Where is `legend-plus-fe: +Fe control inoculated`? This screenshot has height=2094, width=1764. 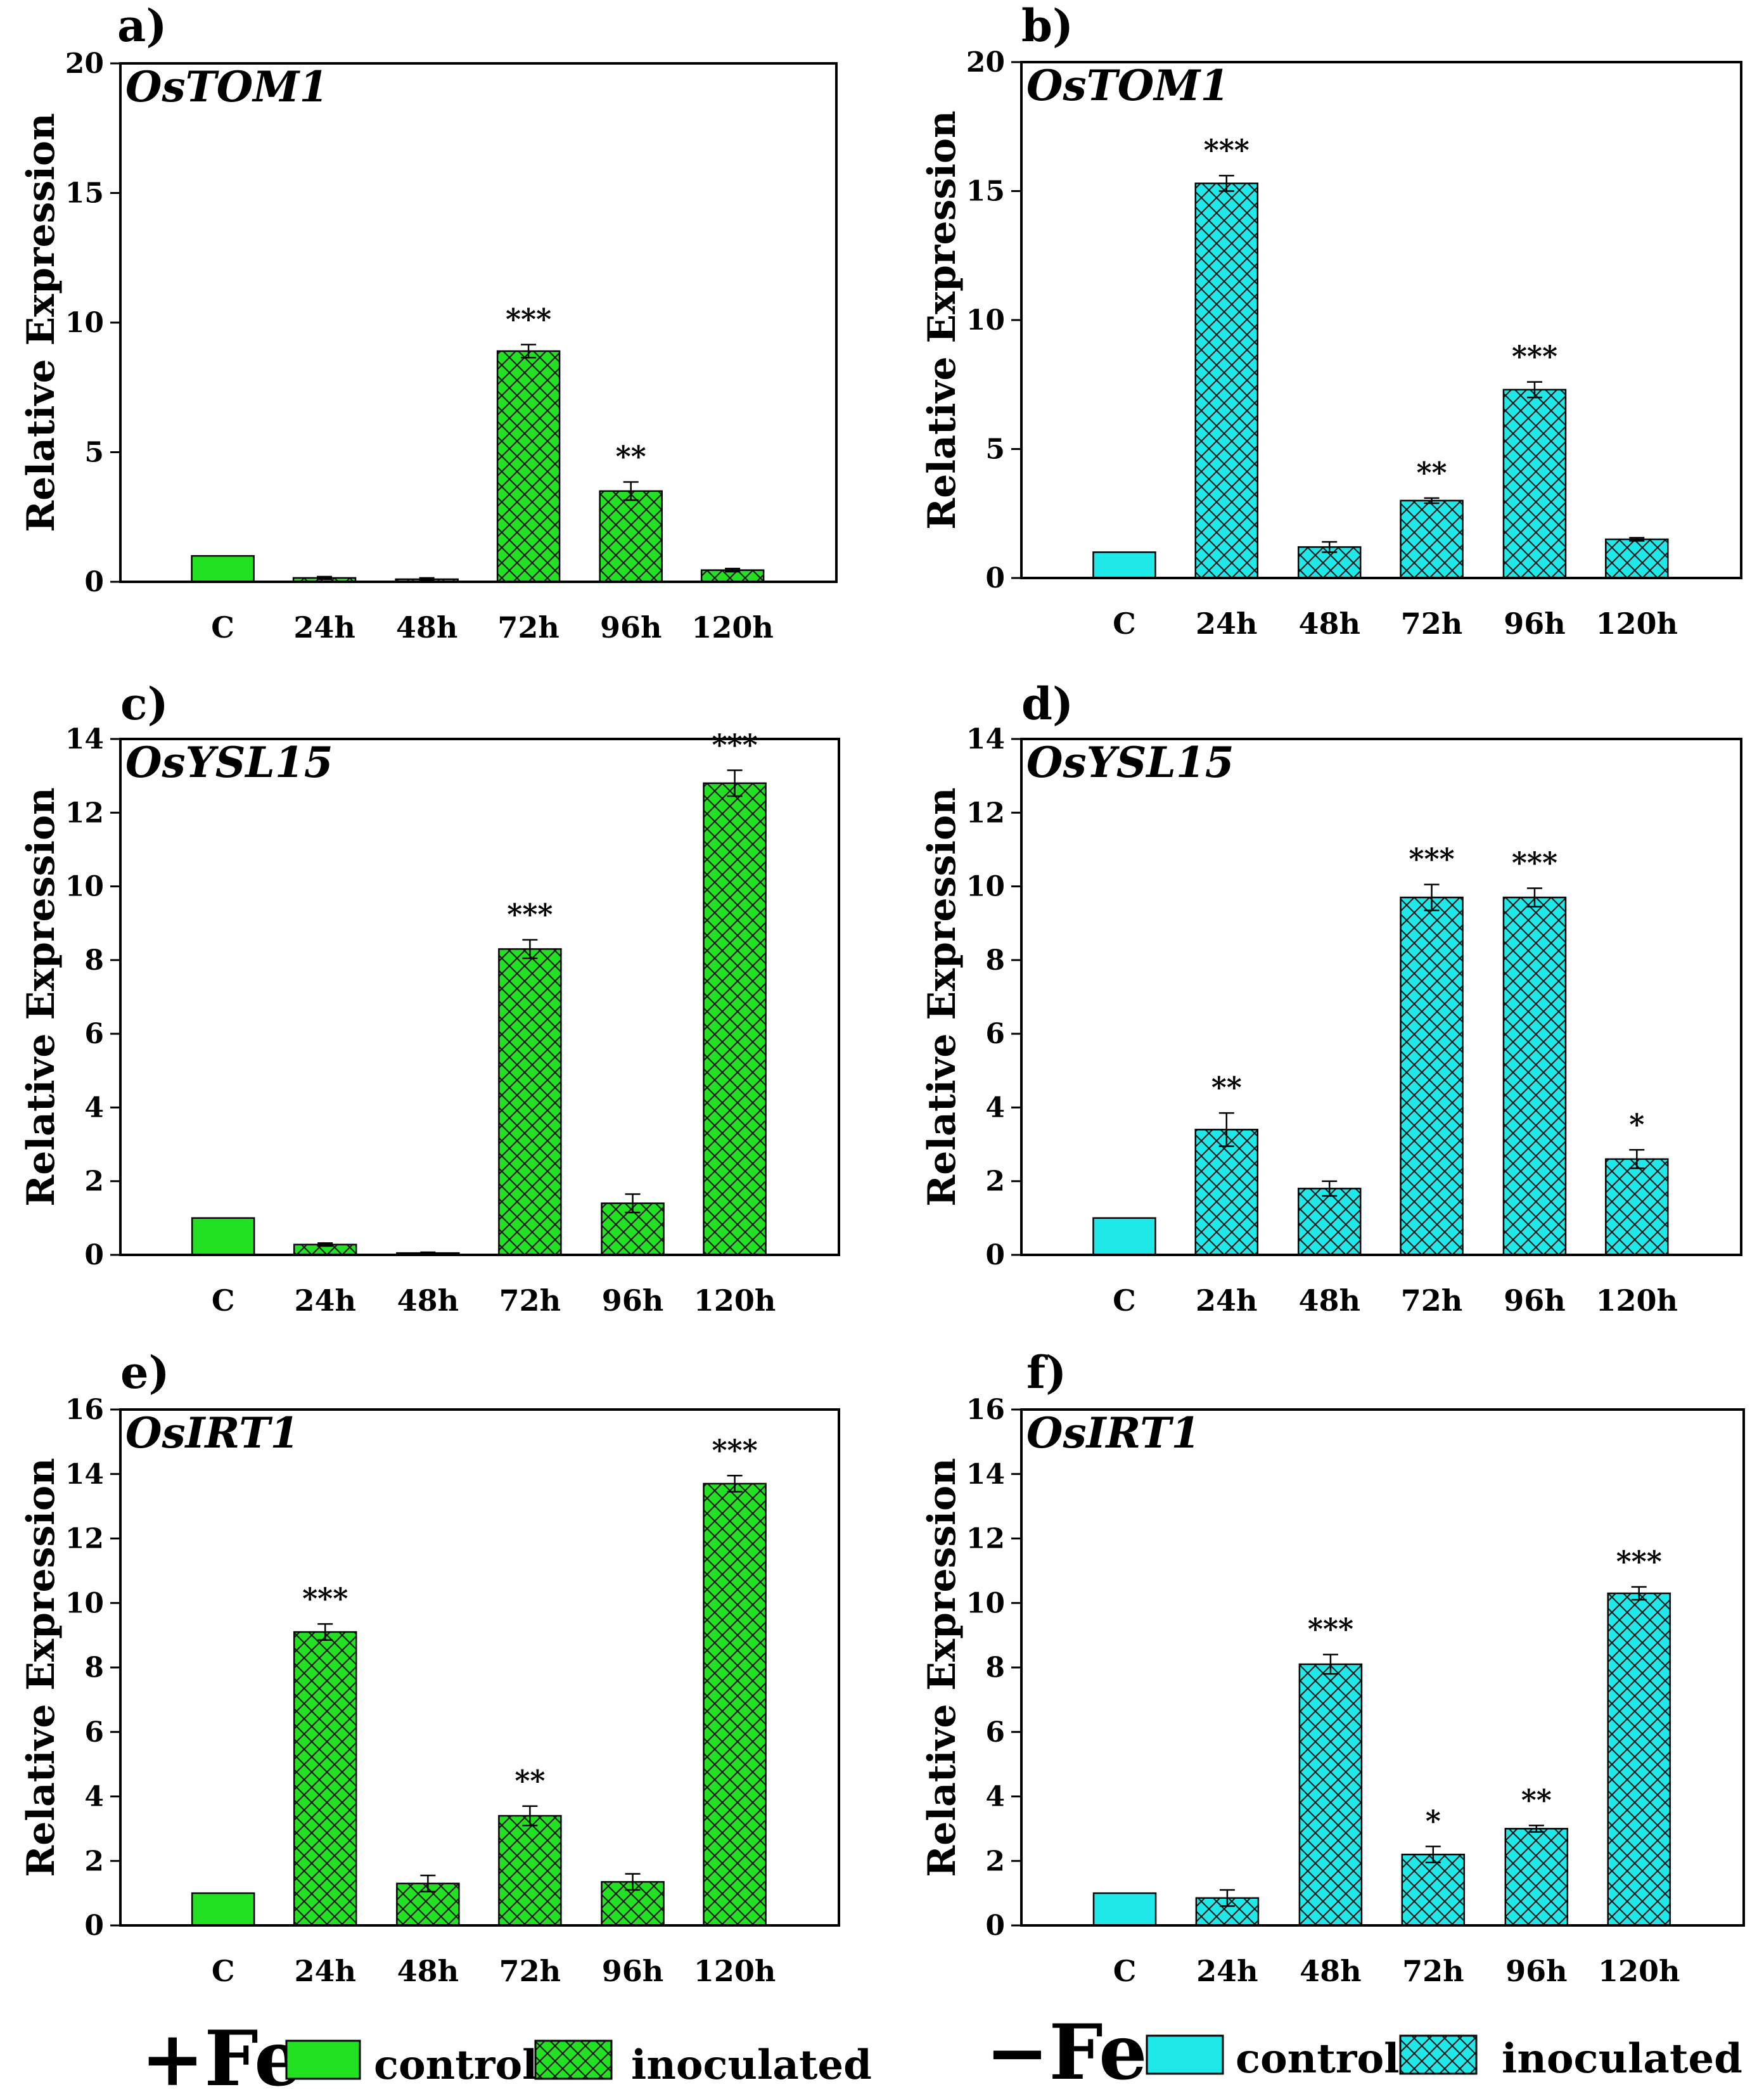
legend-plus-fe: +Fe control inoculated is located at coordinates (506, 2054).